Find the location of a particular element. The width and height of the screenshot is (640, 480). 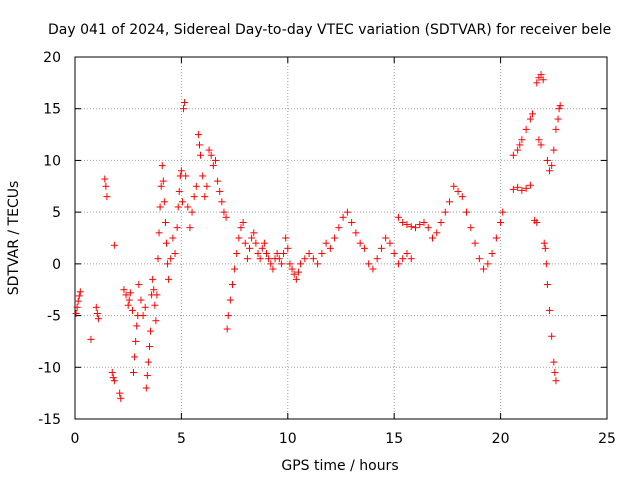

x-tick-label: 0 is located at coordinates (75, 439).